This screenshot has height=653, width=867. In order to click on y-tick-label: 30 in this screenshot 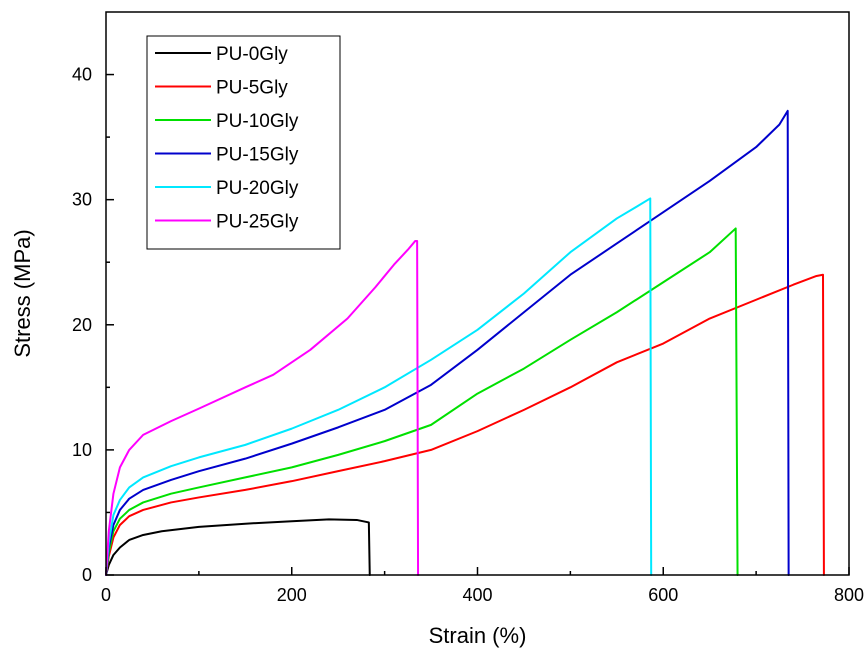, I will do `click(82, 200)`.